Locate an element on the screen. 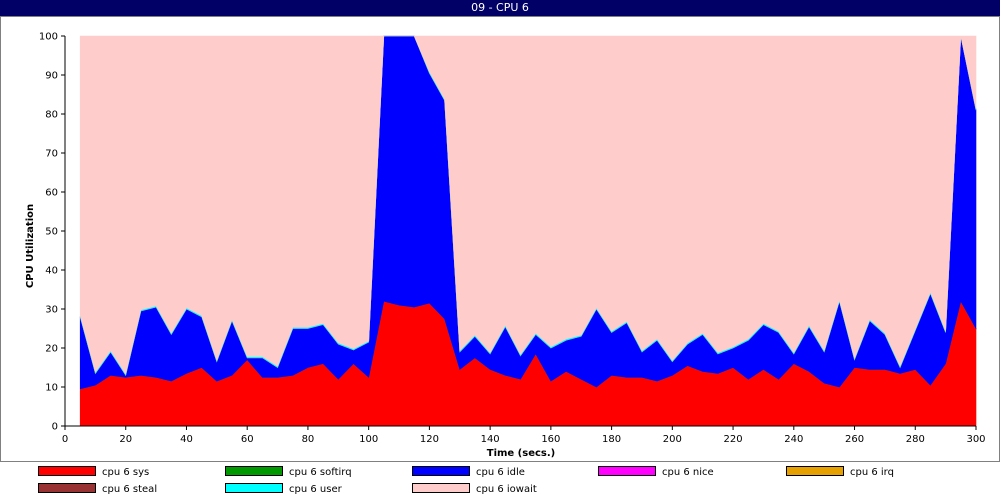 The width and height of the screenshot is (1000, 504). legend-label: cpu 6 idle is located at coordinates (500, 472).